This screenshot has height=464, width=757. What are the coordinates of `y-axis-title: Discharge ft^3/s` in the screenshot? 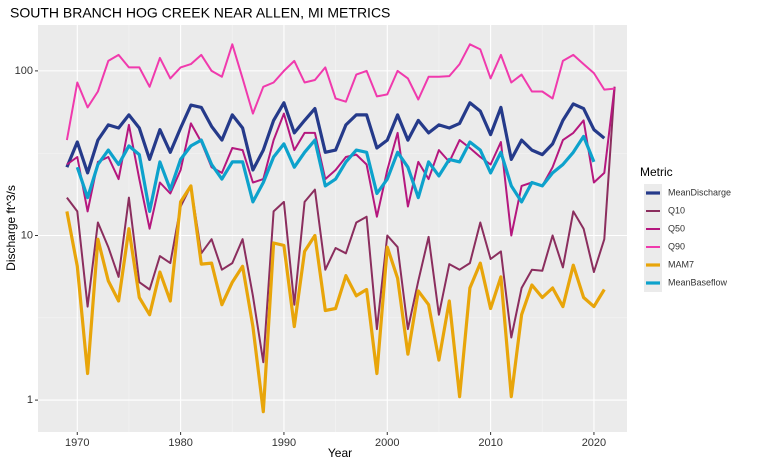 It's located at (11, 228).